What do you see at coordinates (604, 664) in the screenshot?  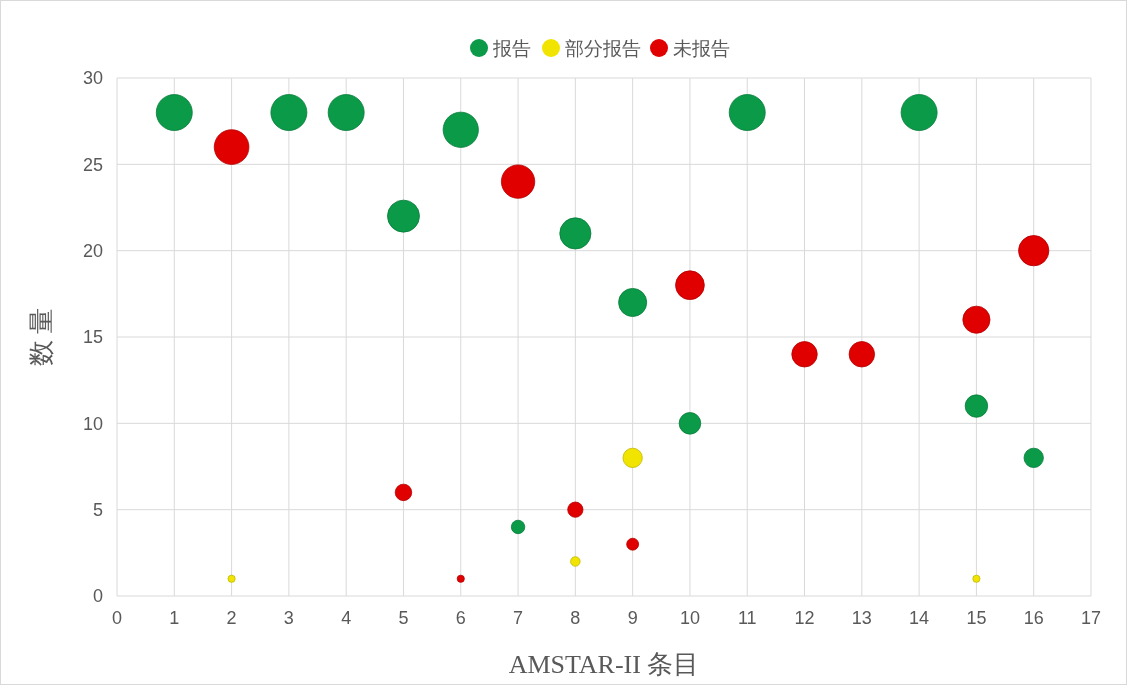 I see `x-axis-title: AMSTAR-II 条目` at bounding box center [604, 664].